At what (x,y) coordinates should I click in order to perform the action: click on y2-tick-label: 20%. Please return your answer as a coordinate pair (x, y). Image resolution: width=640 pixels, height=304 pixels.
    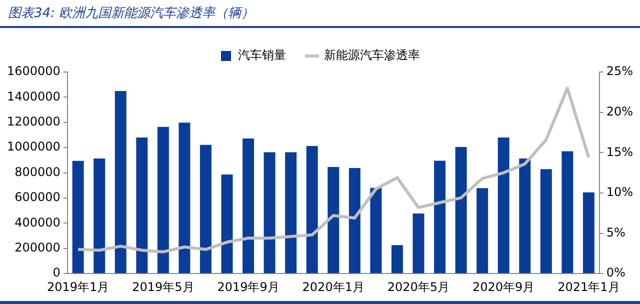
    Looking at the image, I should click on (619, 111).